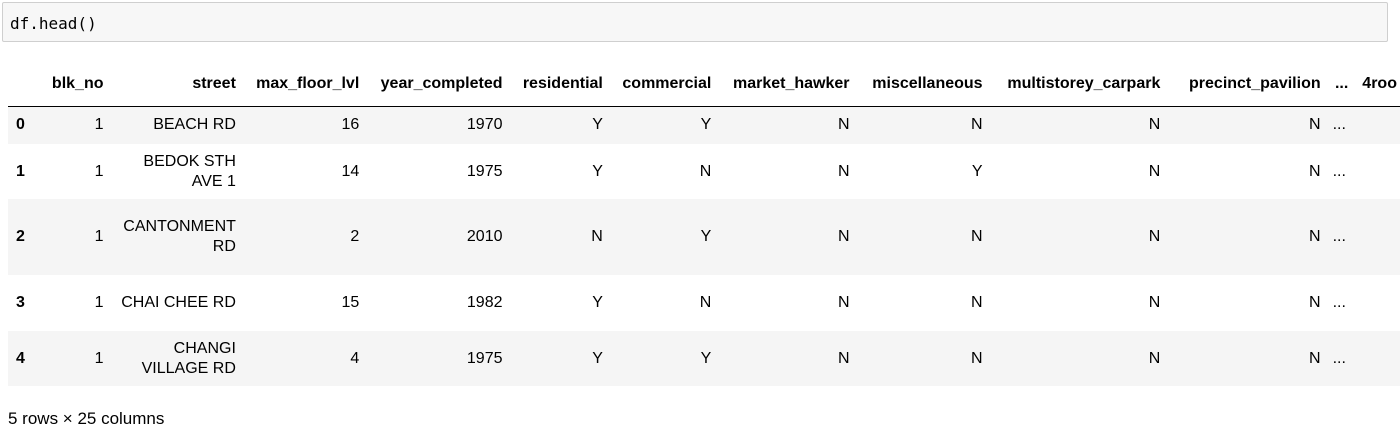  Describe the element at coordinates (74, 84) in the screenshot. I see `header-blk-no: blk_no` at that location.